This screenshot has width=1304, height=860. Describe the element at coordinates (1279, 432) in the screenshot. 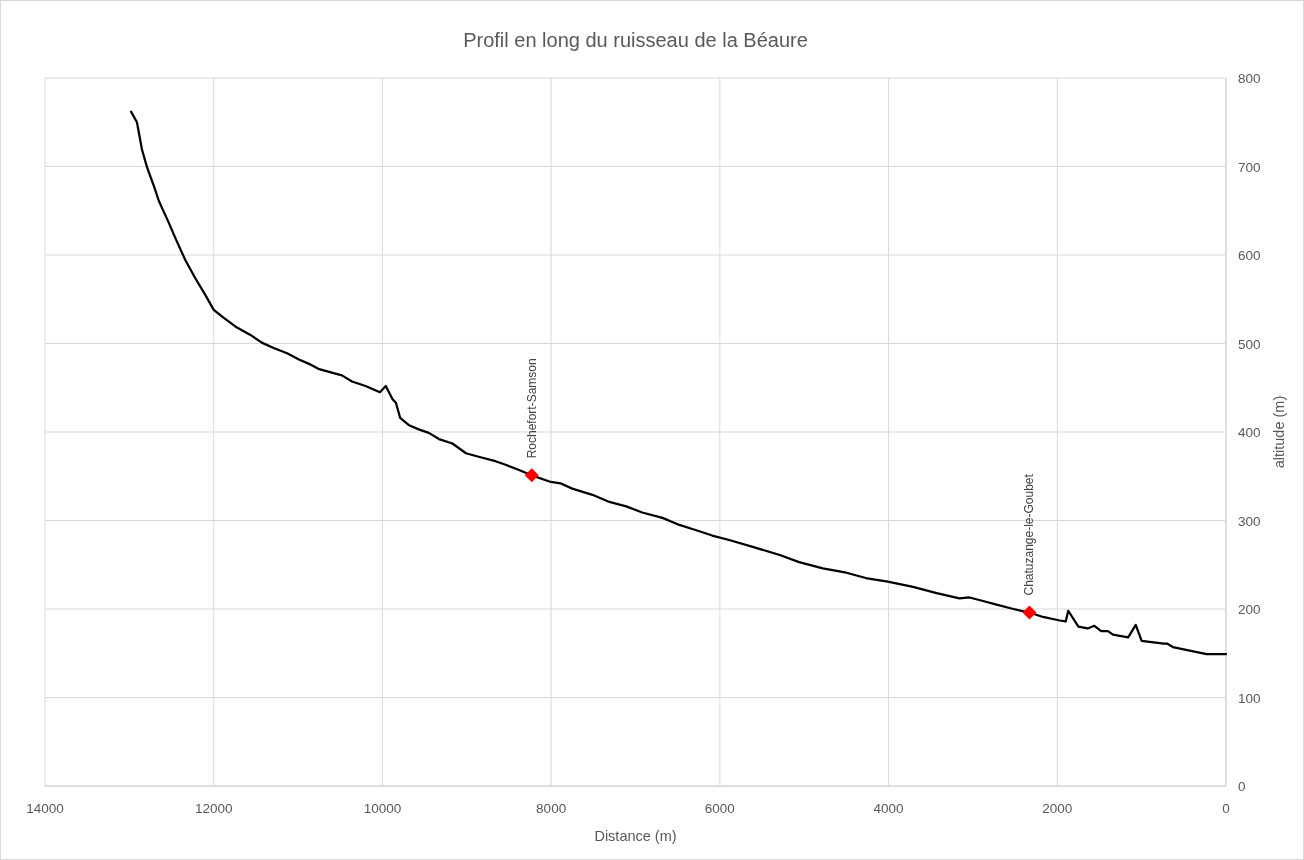

I see `y-axis-title: altitude (m)` at that location.